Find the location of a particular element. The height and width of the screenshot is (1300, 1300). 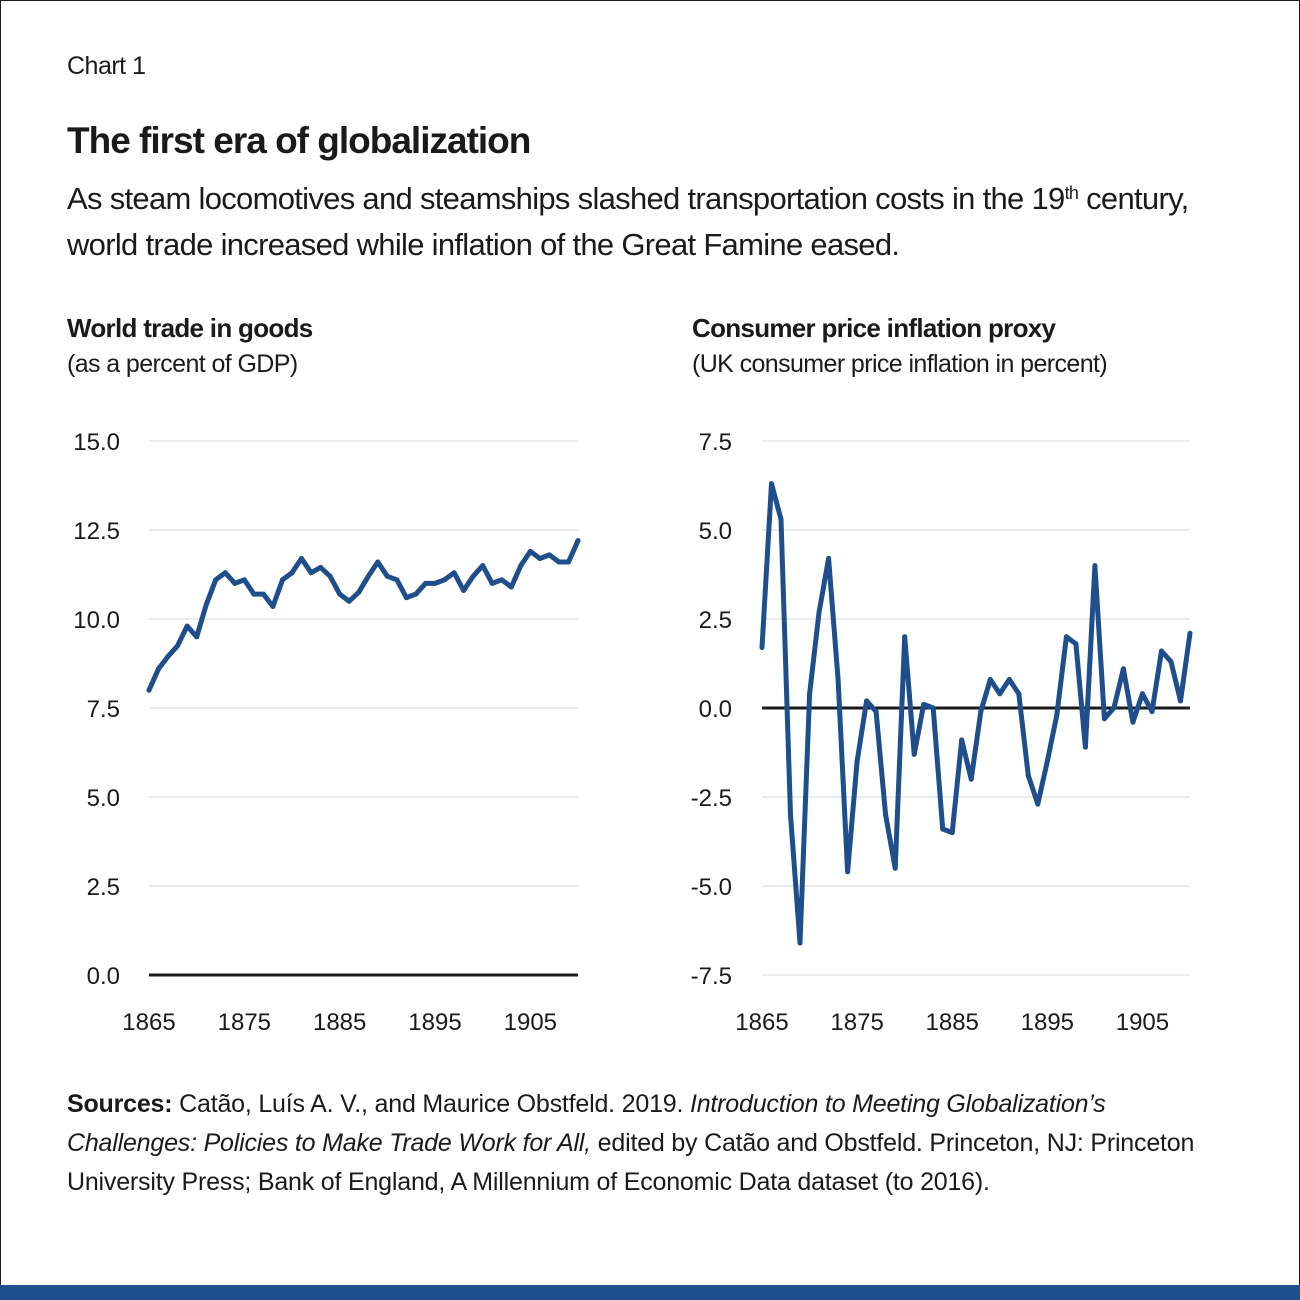

trade-x-tick-label: 1875 is located at coordinates (244, 1022).